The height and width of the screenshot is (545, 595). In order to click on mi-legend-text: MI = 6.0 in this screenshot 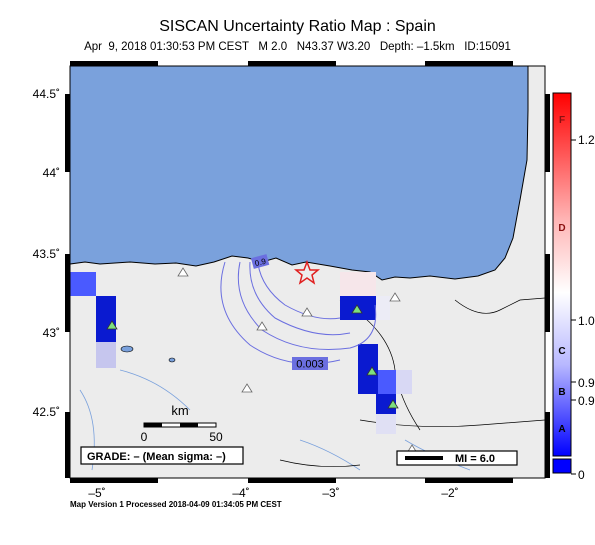, I will do `click(475, 459)`.